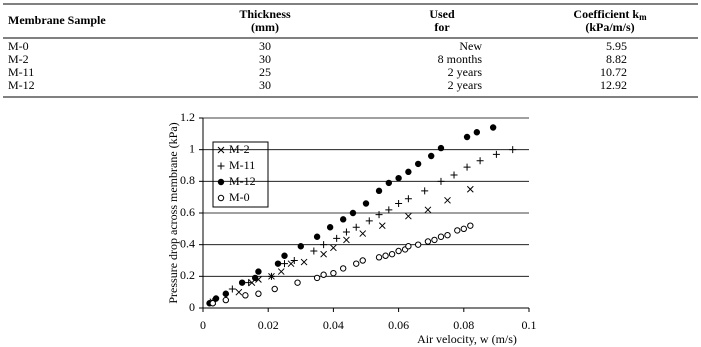  What do you see at coordinates (21, 72) in the screenshot?
I see `table-cell: M-11` at bounding box center [21, 72].